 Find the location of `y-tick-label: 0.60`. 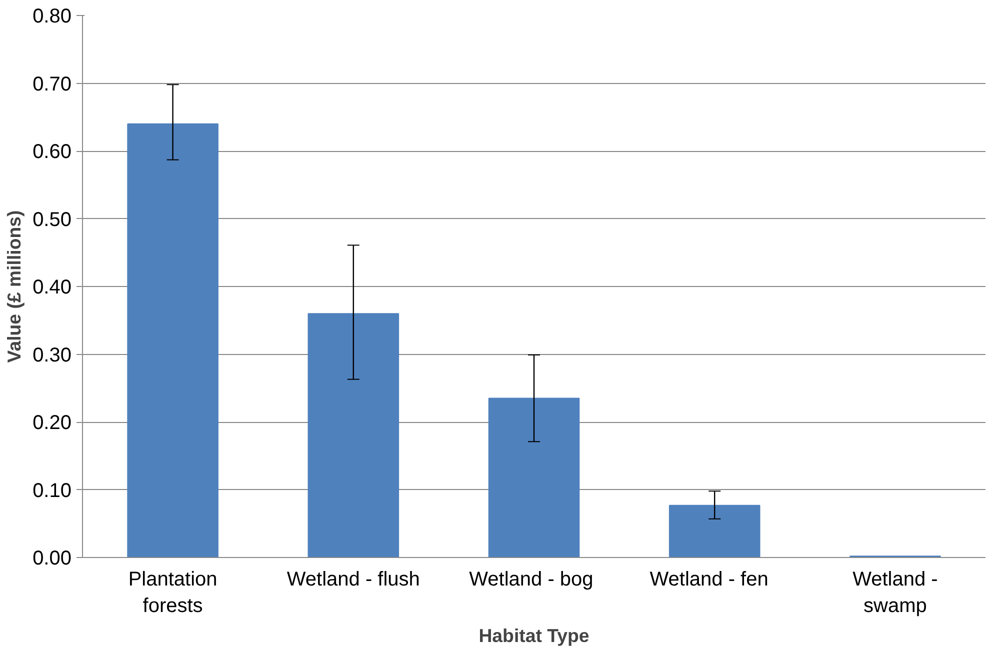

y-tick-label: 0.60 is located at coordinates (52, 152).